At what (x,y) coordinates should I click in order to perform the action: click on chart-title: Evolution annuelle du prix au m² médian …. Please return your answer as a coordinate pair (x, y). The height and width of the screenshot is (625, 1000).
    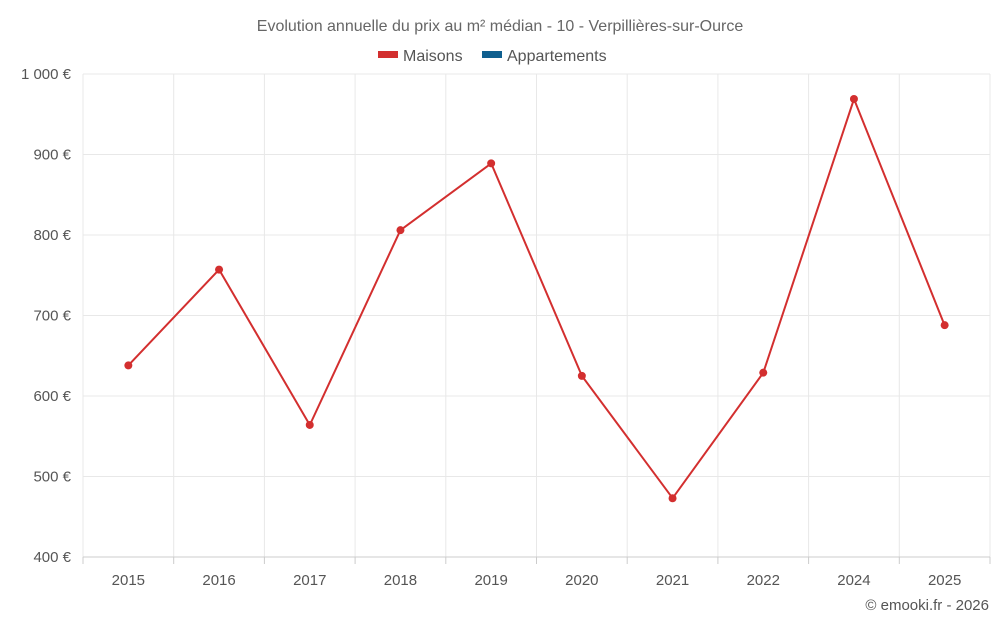
    Looking at the image, I should click on (500, 26).